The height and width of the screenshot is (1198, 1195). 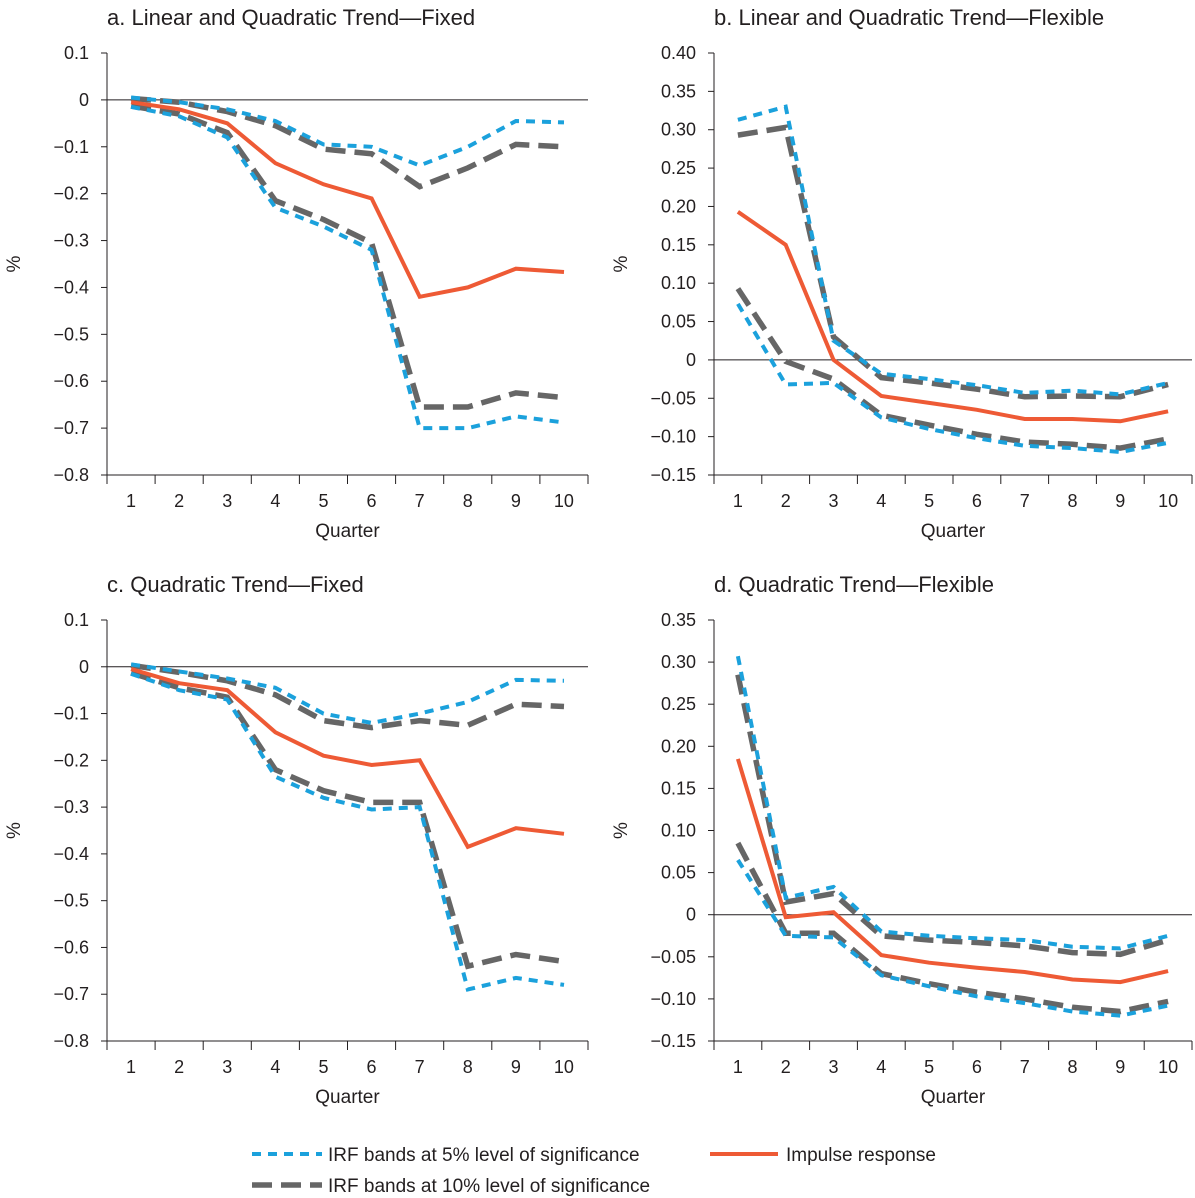 I want to click on y-tick-label: 0.30, so click(x=678, y=130).